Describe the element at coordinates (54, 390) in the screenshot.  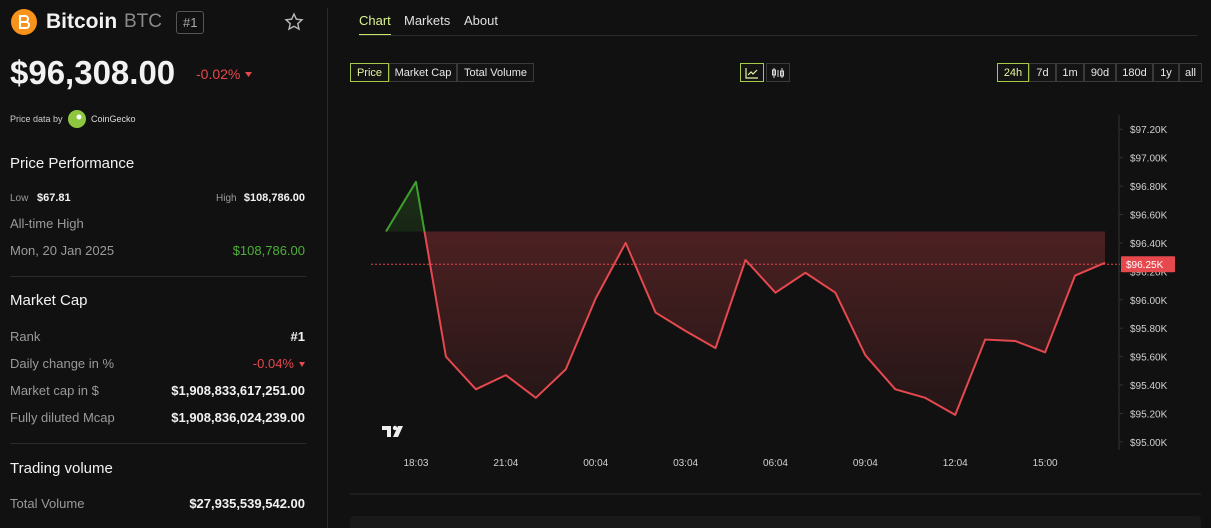
I see `row-label: Market cap in $` at that location.